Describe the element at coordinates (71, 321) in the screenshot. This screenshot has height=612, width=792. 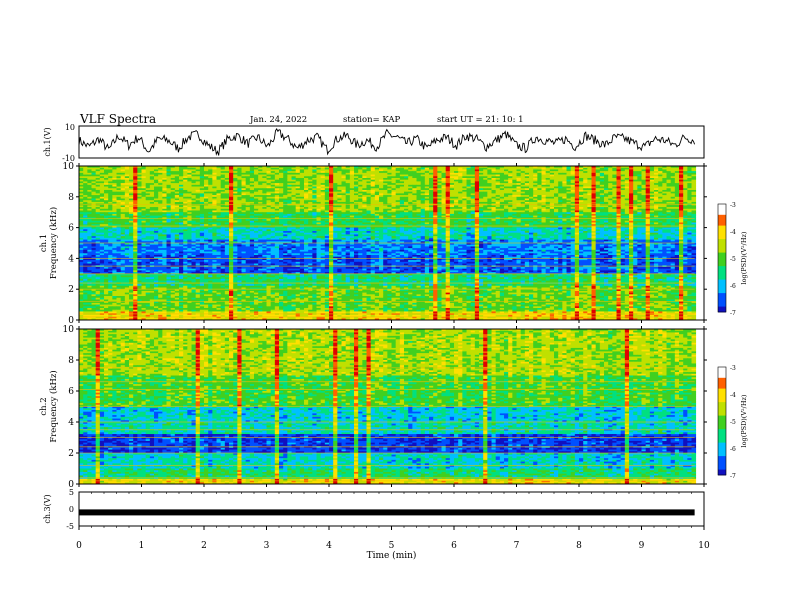
I see `spectrogram-ytick-label: 0` at that location.